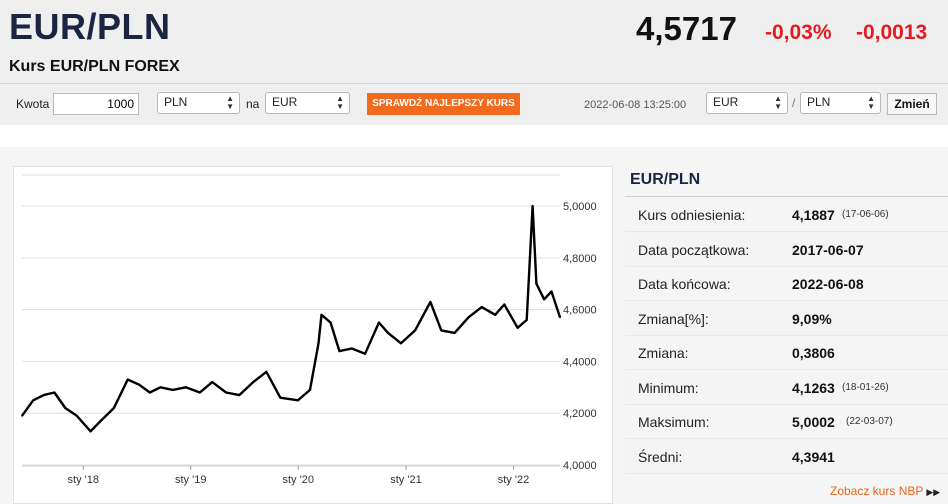 The height and width of the screenshot is (504, 948). I want to click on pair-base-value: EUR, so click(726, 102).